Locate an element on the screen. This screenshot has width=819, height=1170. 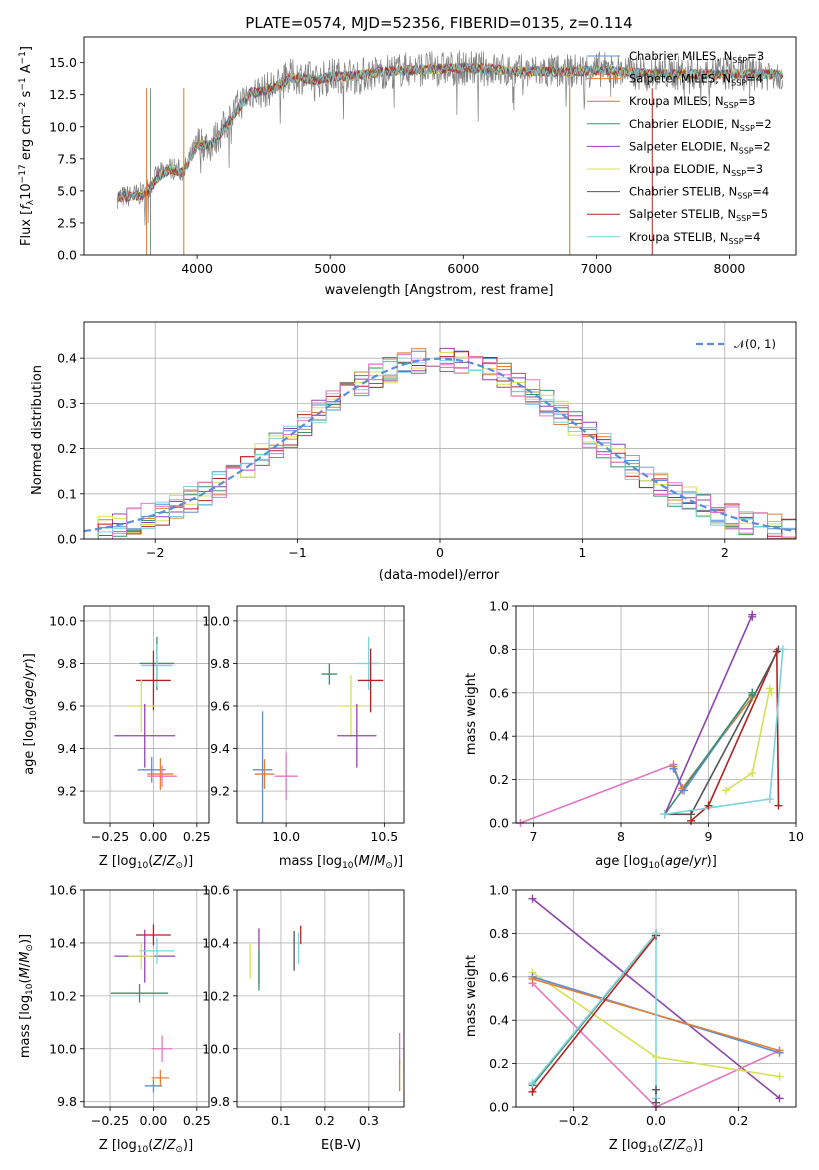
x-tick-label: −1 is located at coordinates (297, 552).